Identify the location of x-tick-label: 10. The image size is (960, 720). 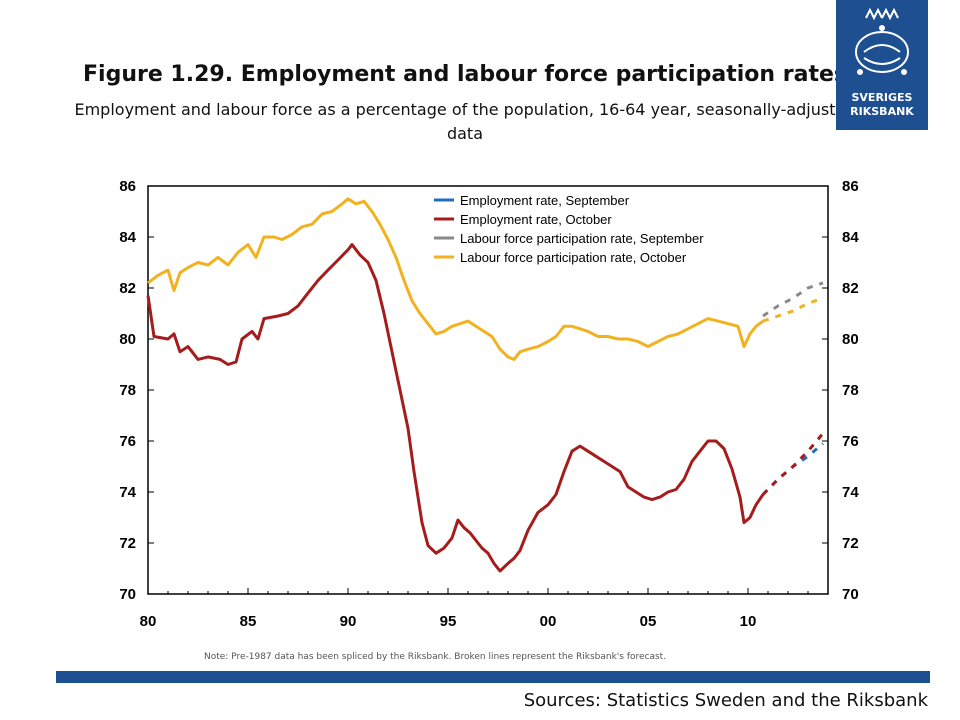
(748, 621).